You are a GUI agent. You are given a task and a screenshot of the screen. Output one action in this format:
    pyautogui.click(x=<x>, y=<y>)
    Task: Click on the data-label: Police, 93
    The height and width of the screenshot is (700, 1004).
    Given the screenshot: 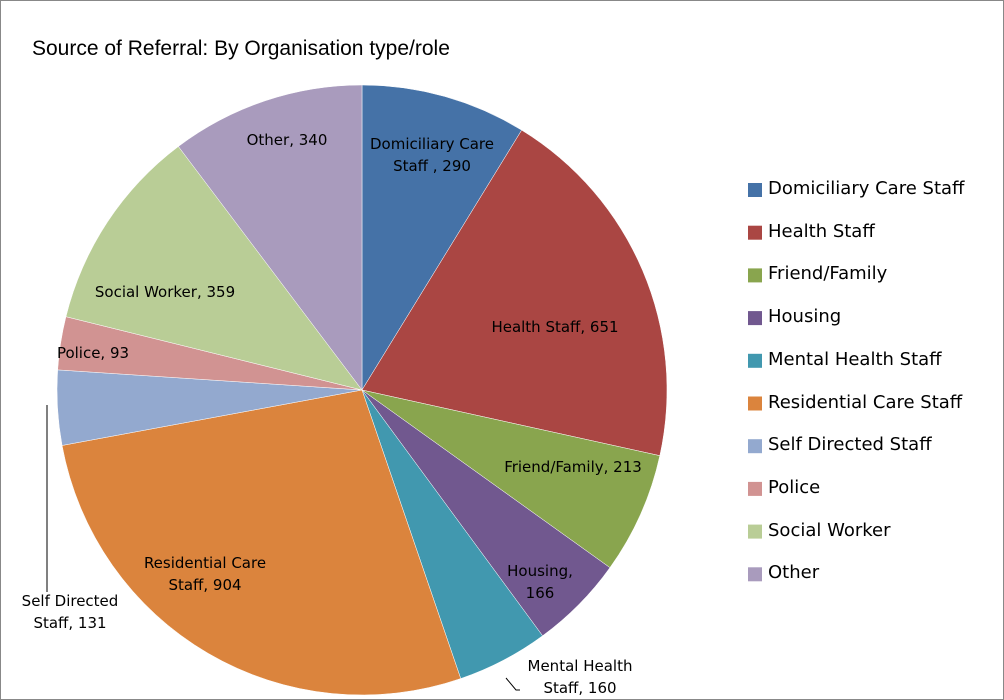 What is the action you would take?
    pyautogui.click(x=93, y=353)
    